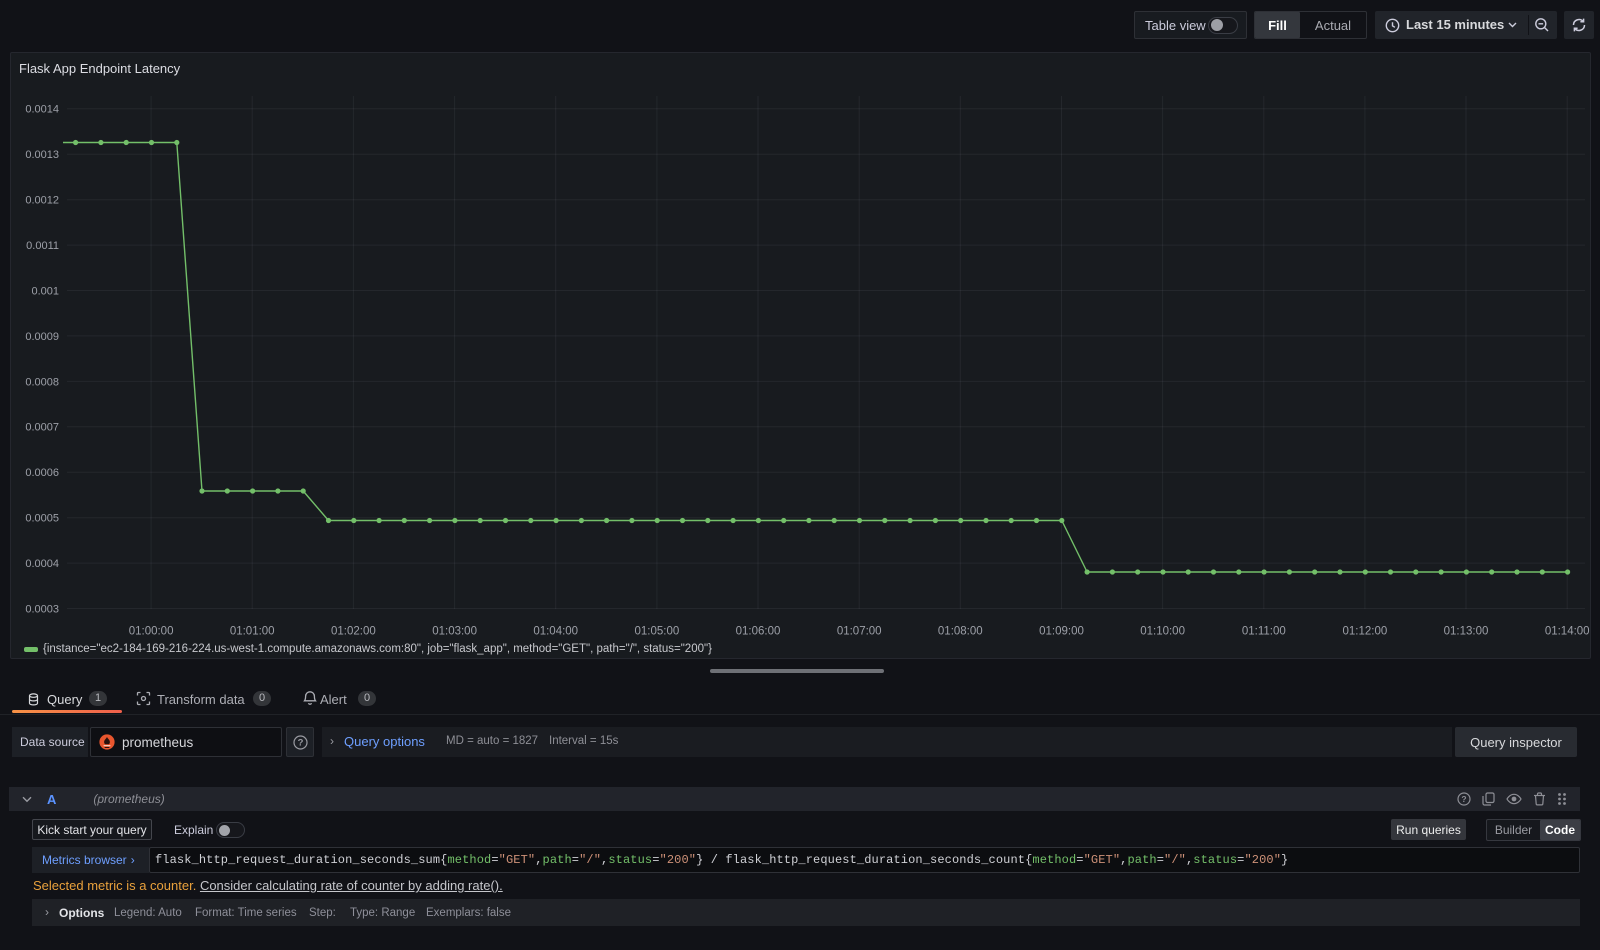 The image size is (1600, 950). Describe the element at coordinates (1061, 632) in the screenshot. I see `svg-text: 01:09:00` at that location.